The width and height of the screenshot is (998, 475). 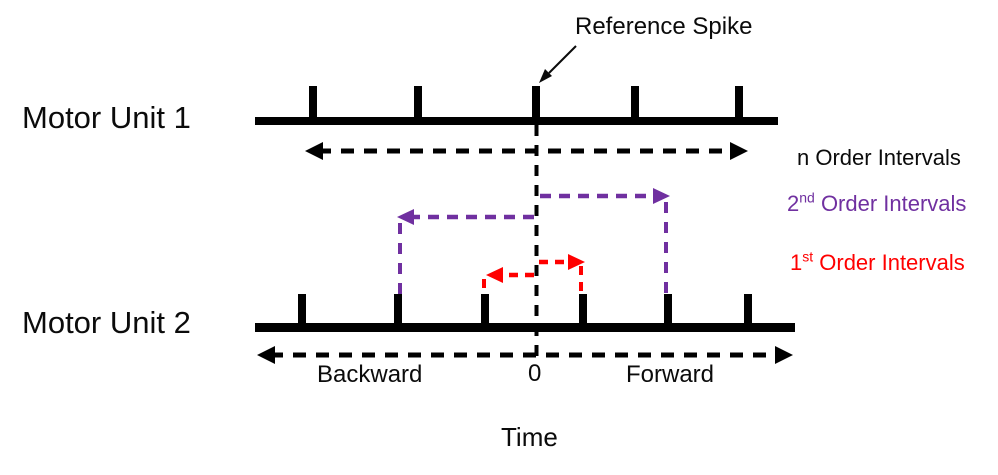 I want to click on reference-spike-pointer-arrowhead, so click(x=545, y=76).